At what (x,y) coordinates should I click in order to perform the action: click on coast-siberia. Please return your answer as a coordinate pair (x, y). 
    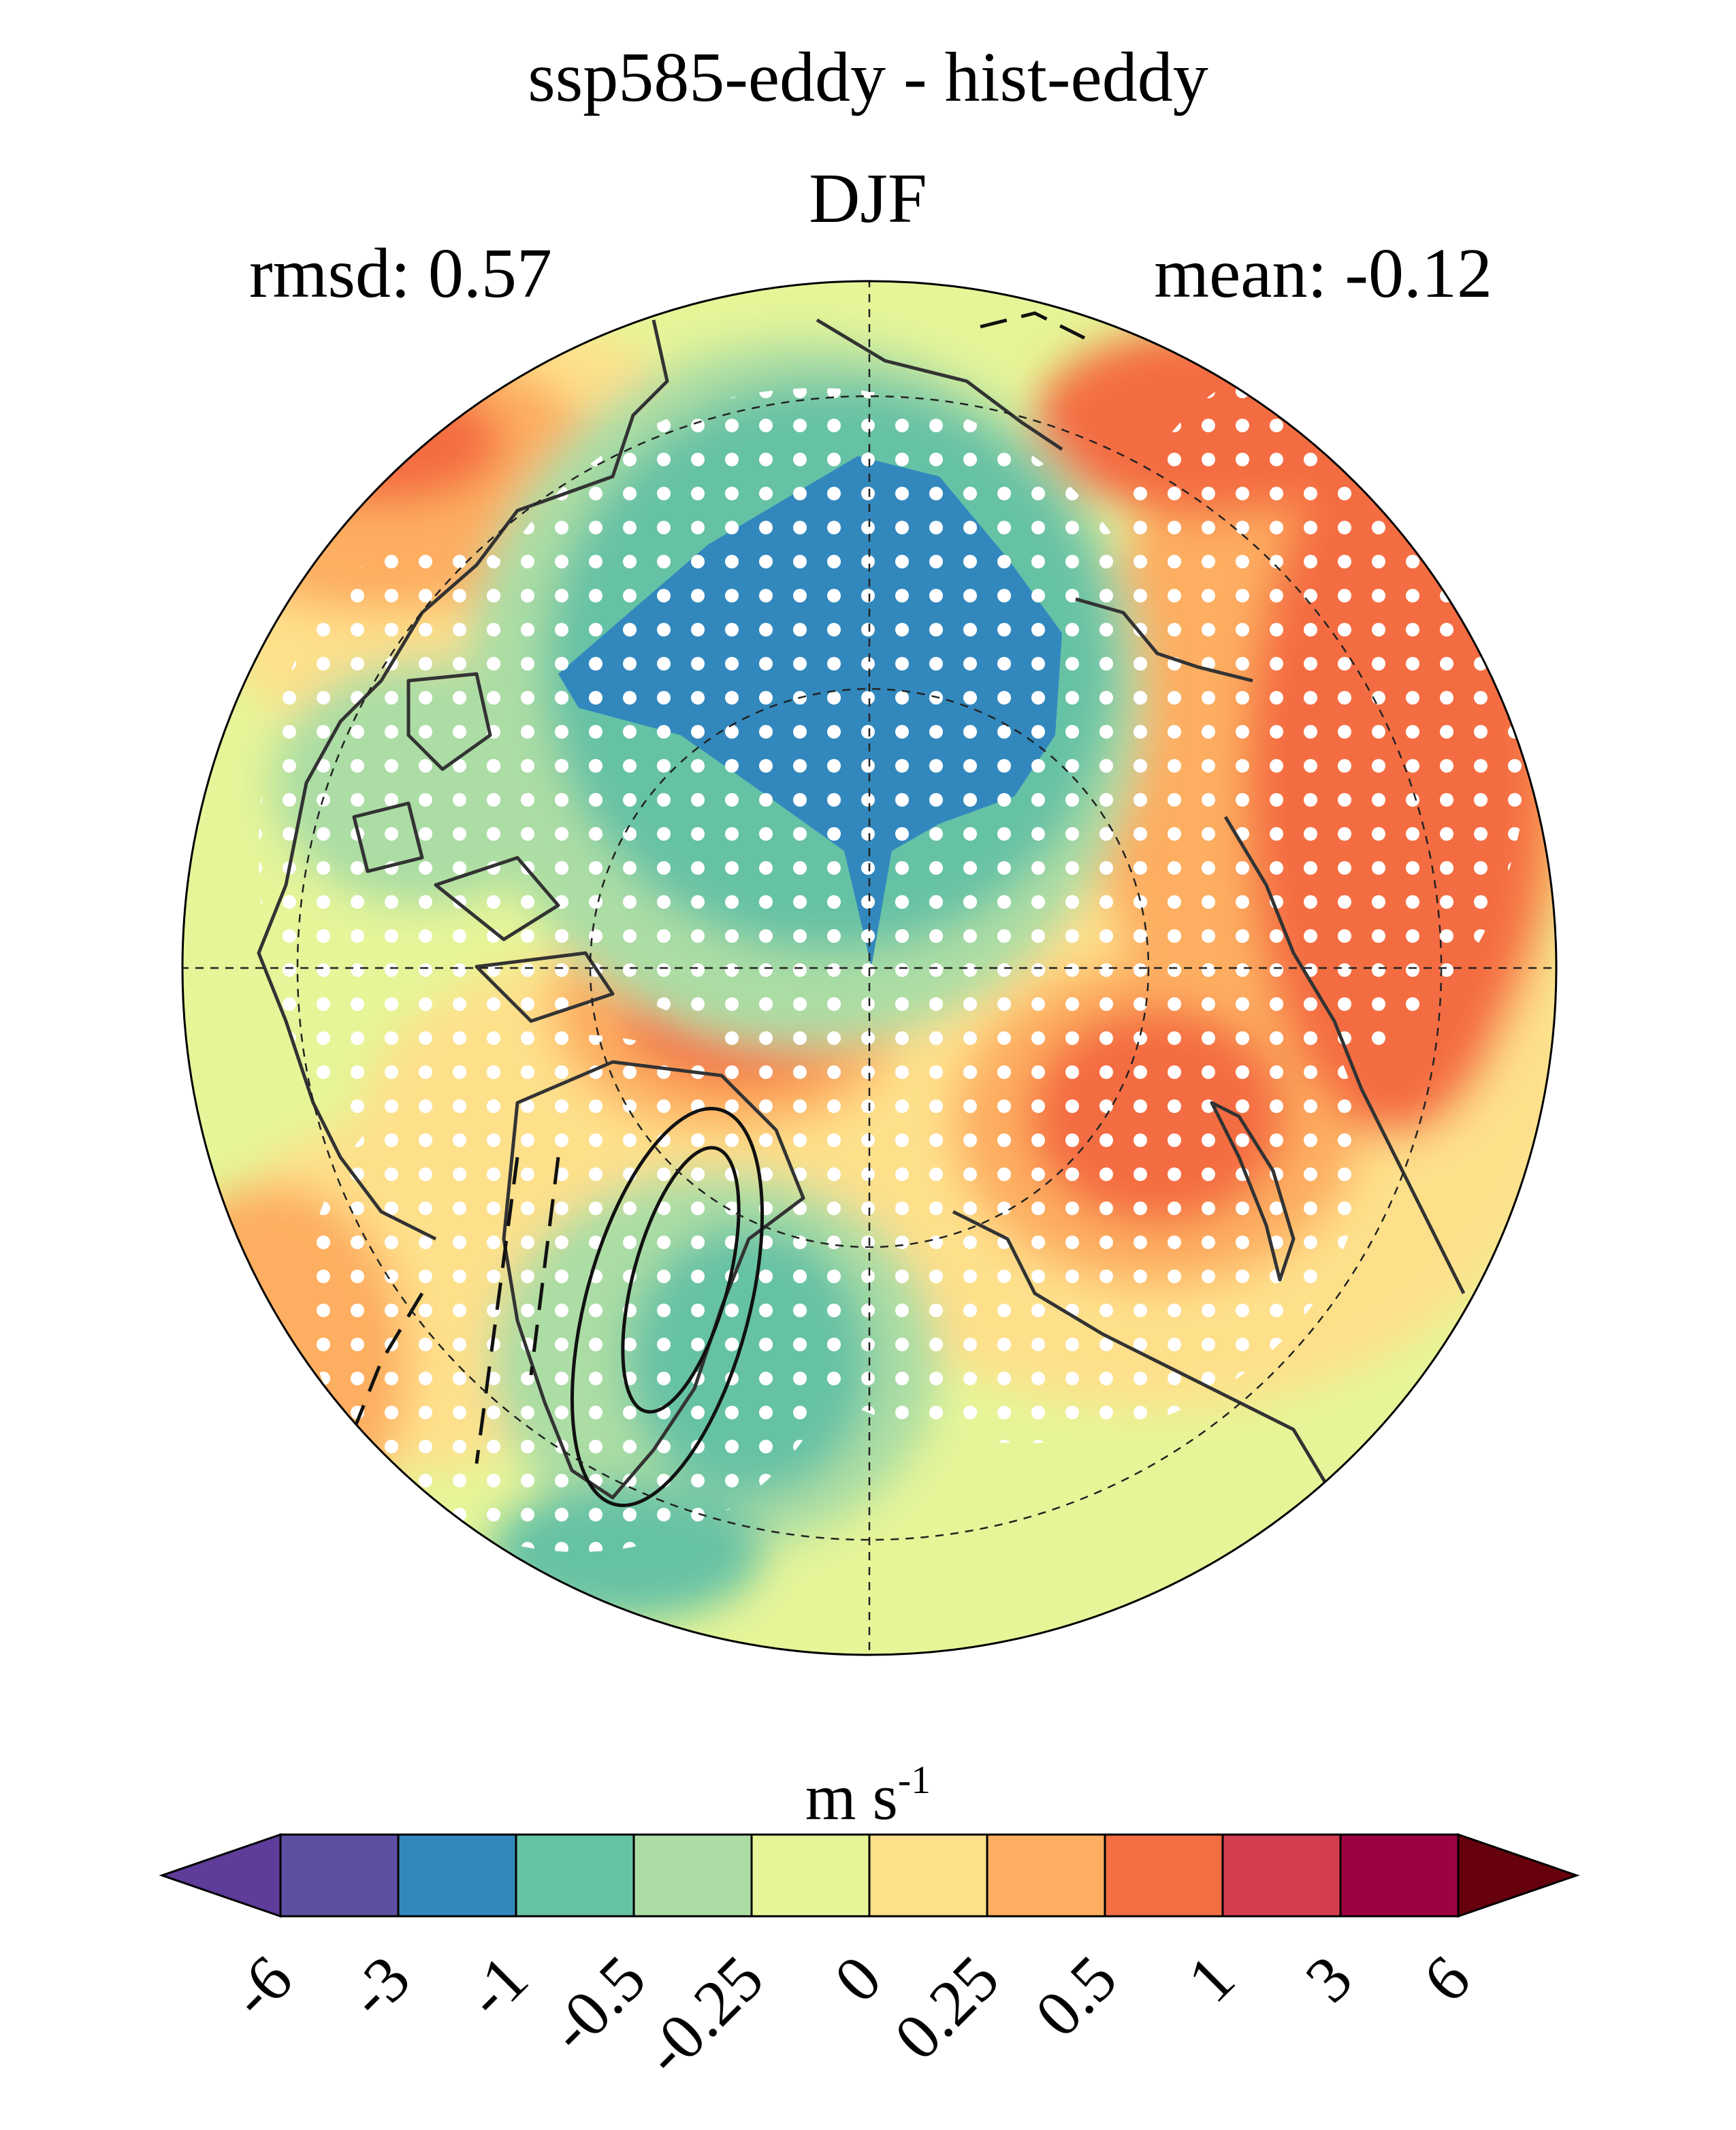
    Looking at the image, I should click on (1344, 1055).